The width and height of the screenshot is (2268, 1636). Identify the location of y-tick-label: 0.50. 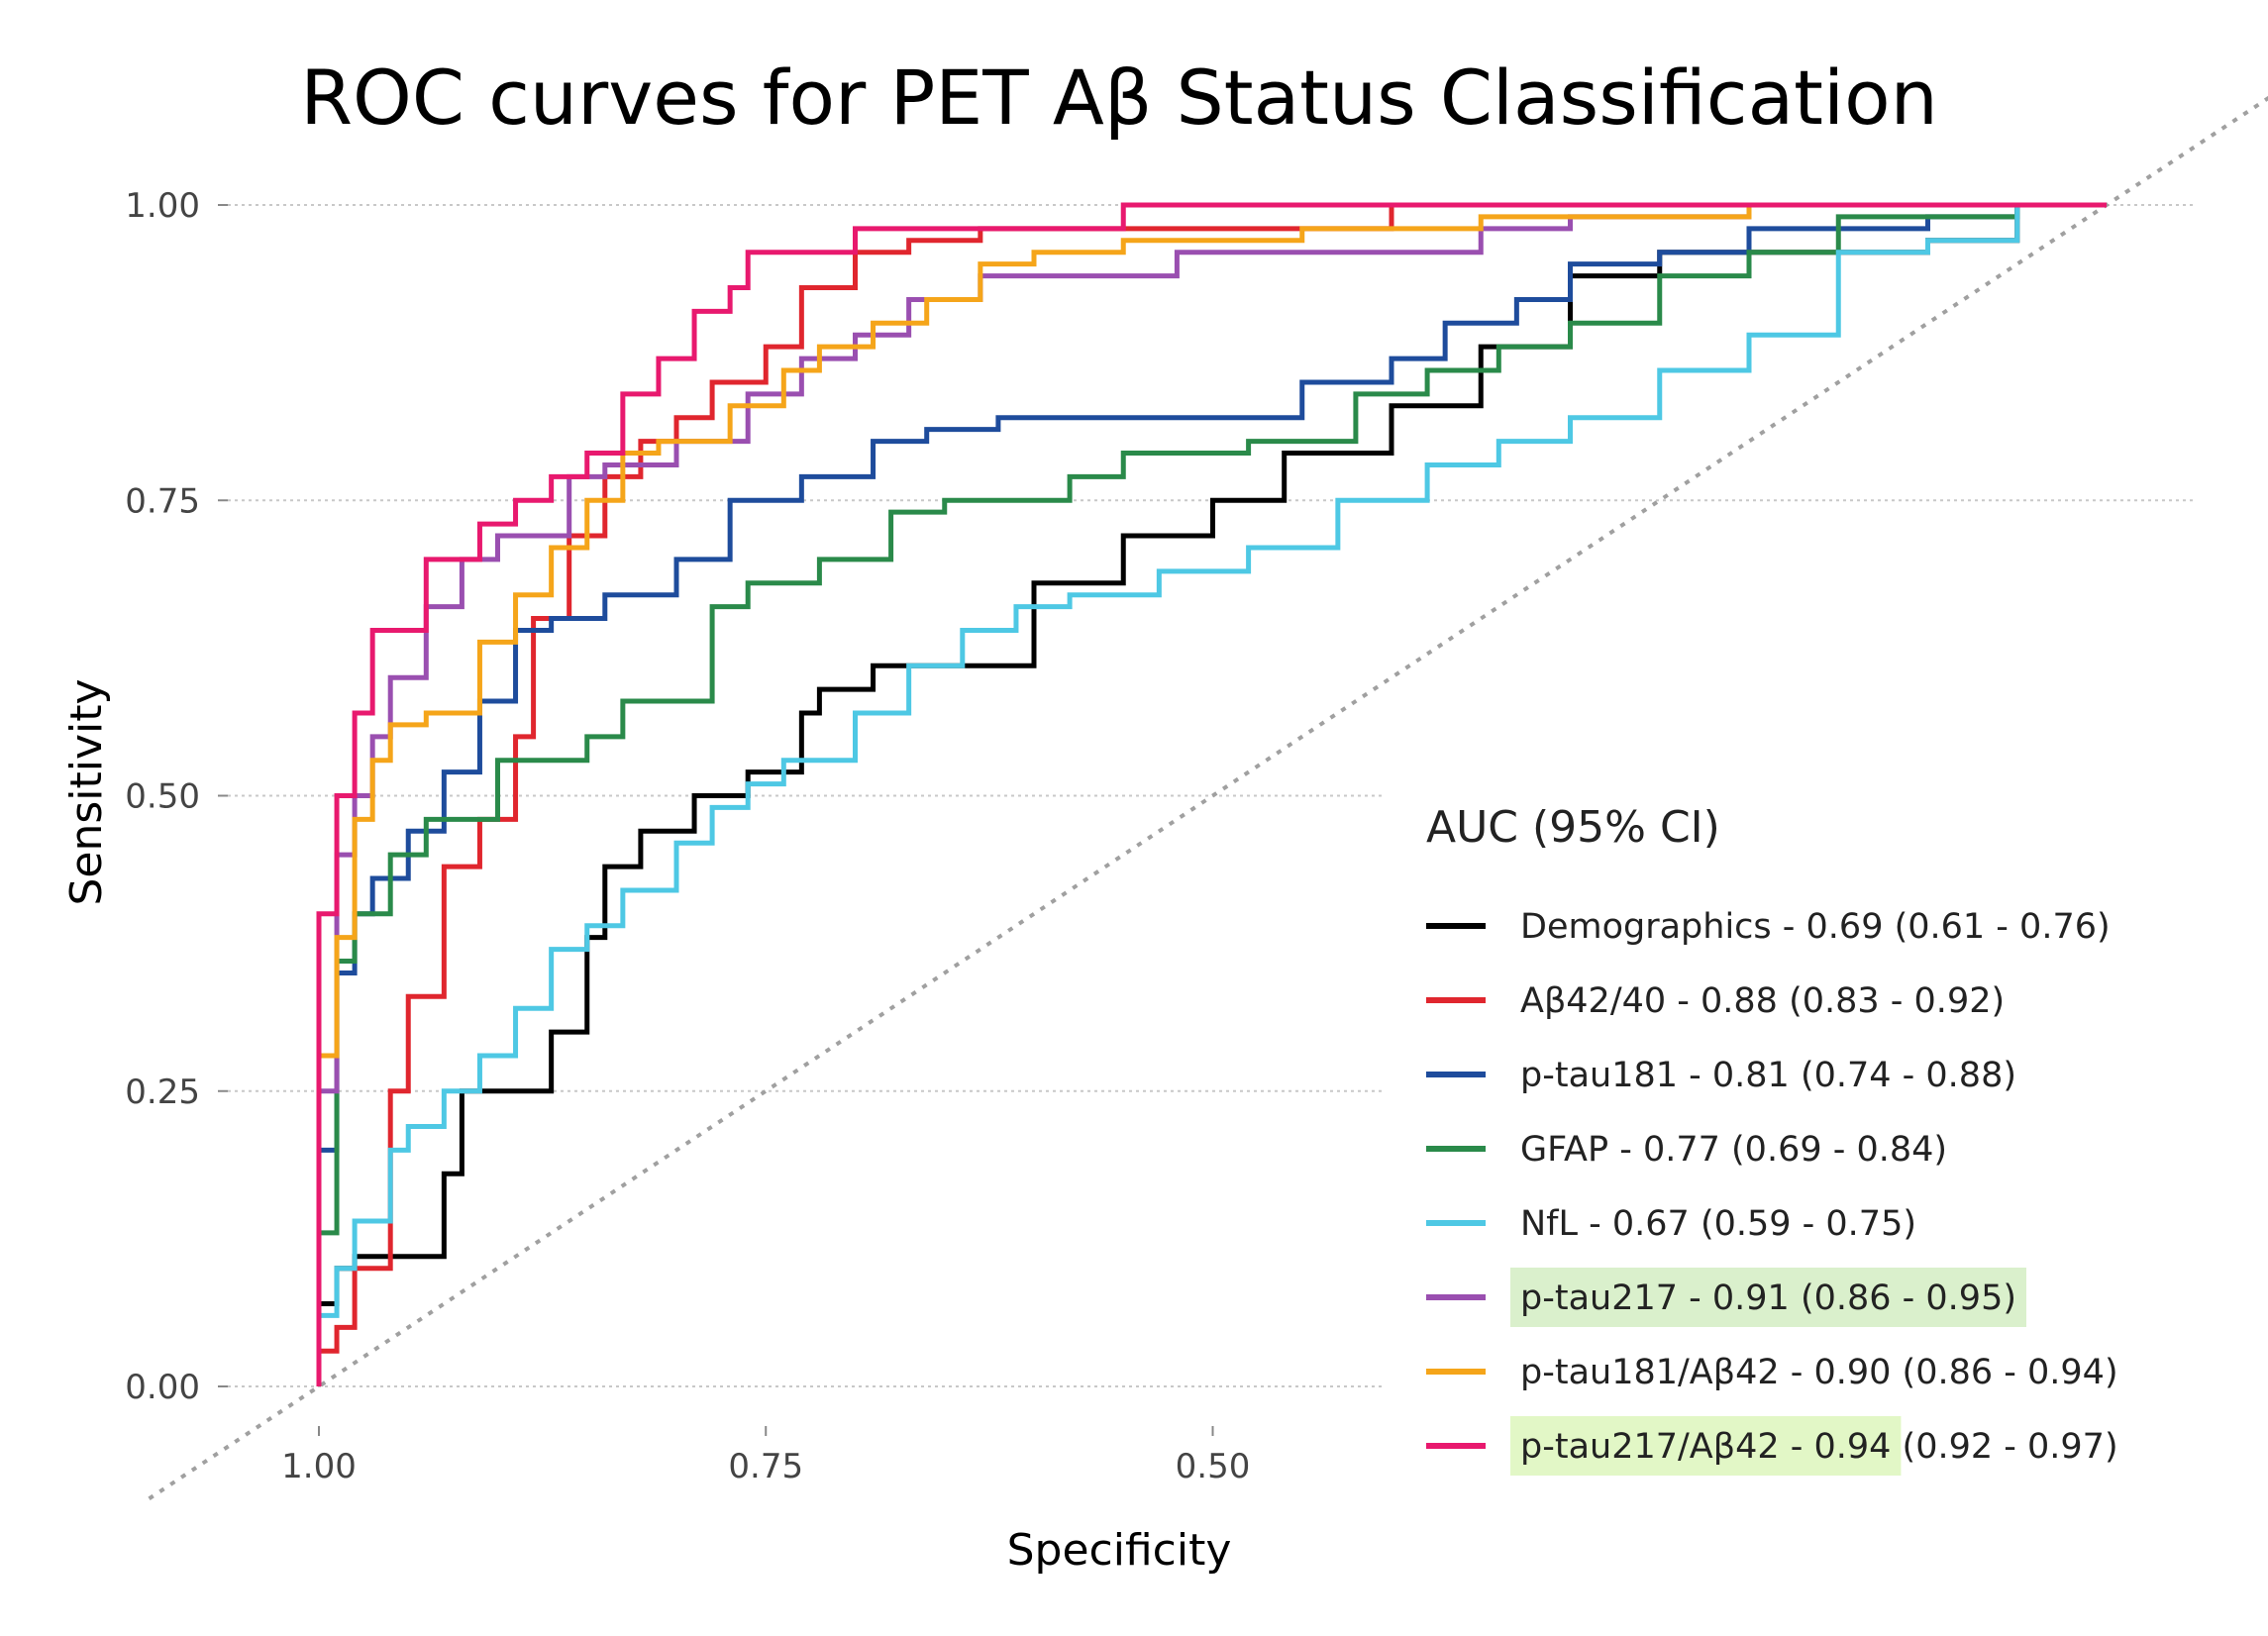
(162, 797).